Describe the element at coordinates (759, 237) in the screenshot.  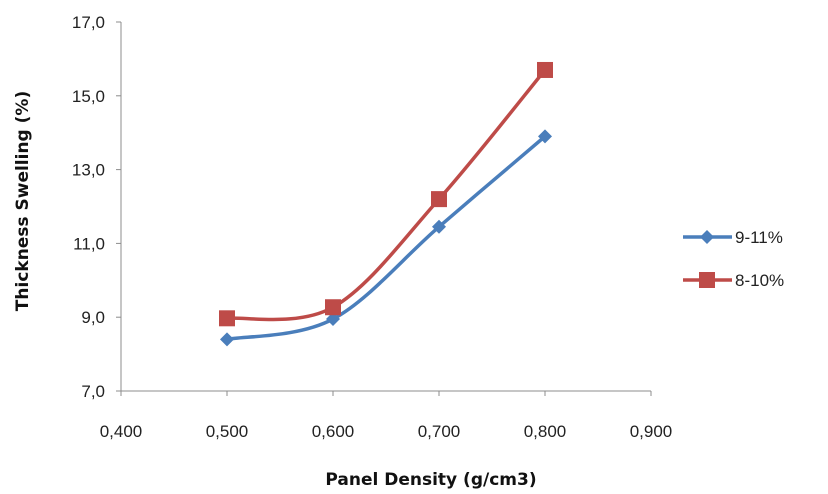
I see `legend-label: 9-11%` at that location.